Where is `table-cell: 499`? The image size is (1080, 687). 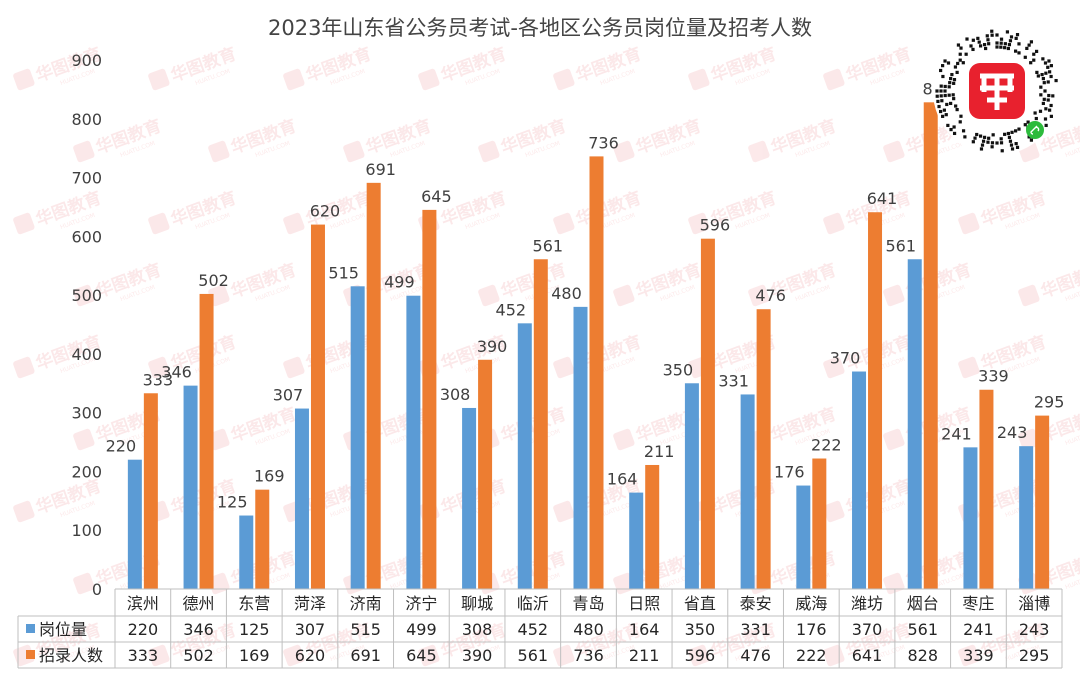 table-cell: 499 is located at coordinates (421, 629).